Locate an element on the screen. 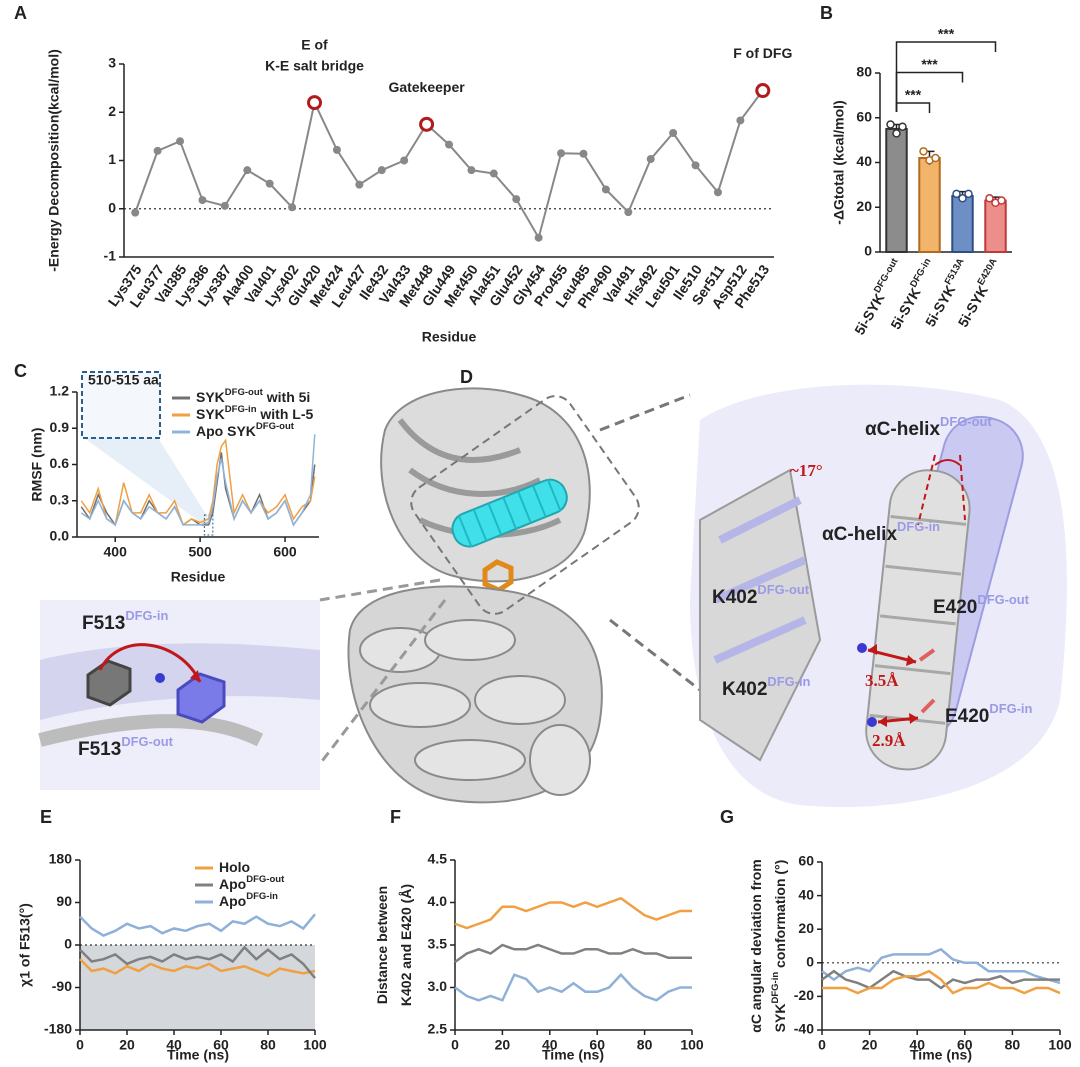 This screenshot has width=1080, height=1067. y-tick-label: 90 is located at coordinates (64, 901).